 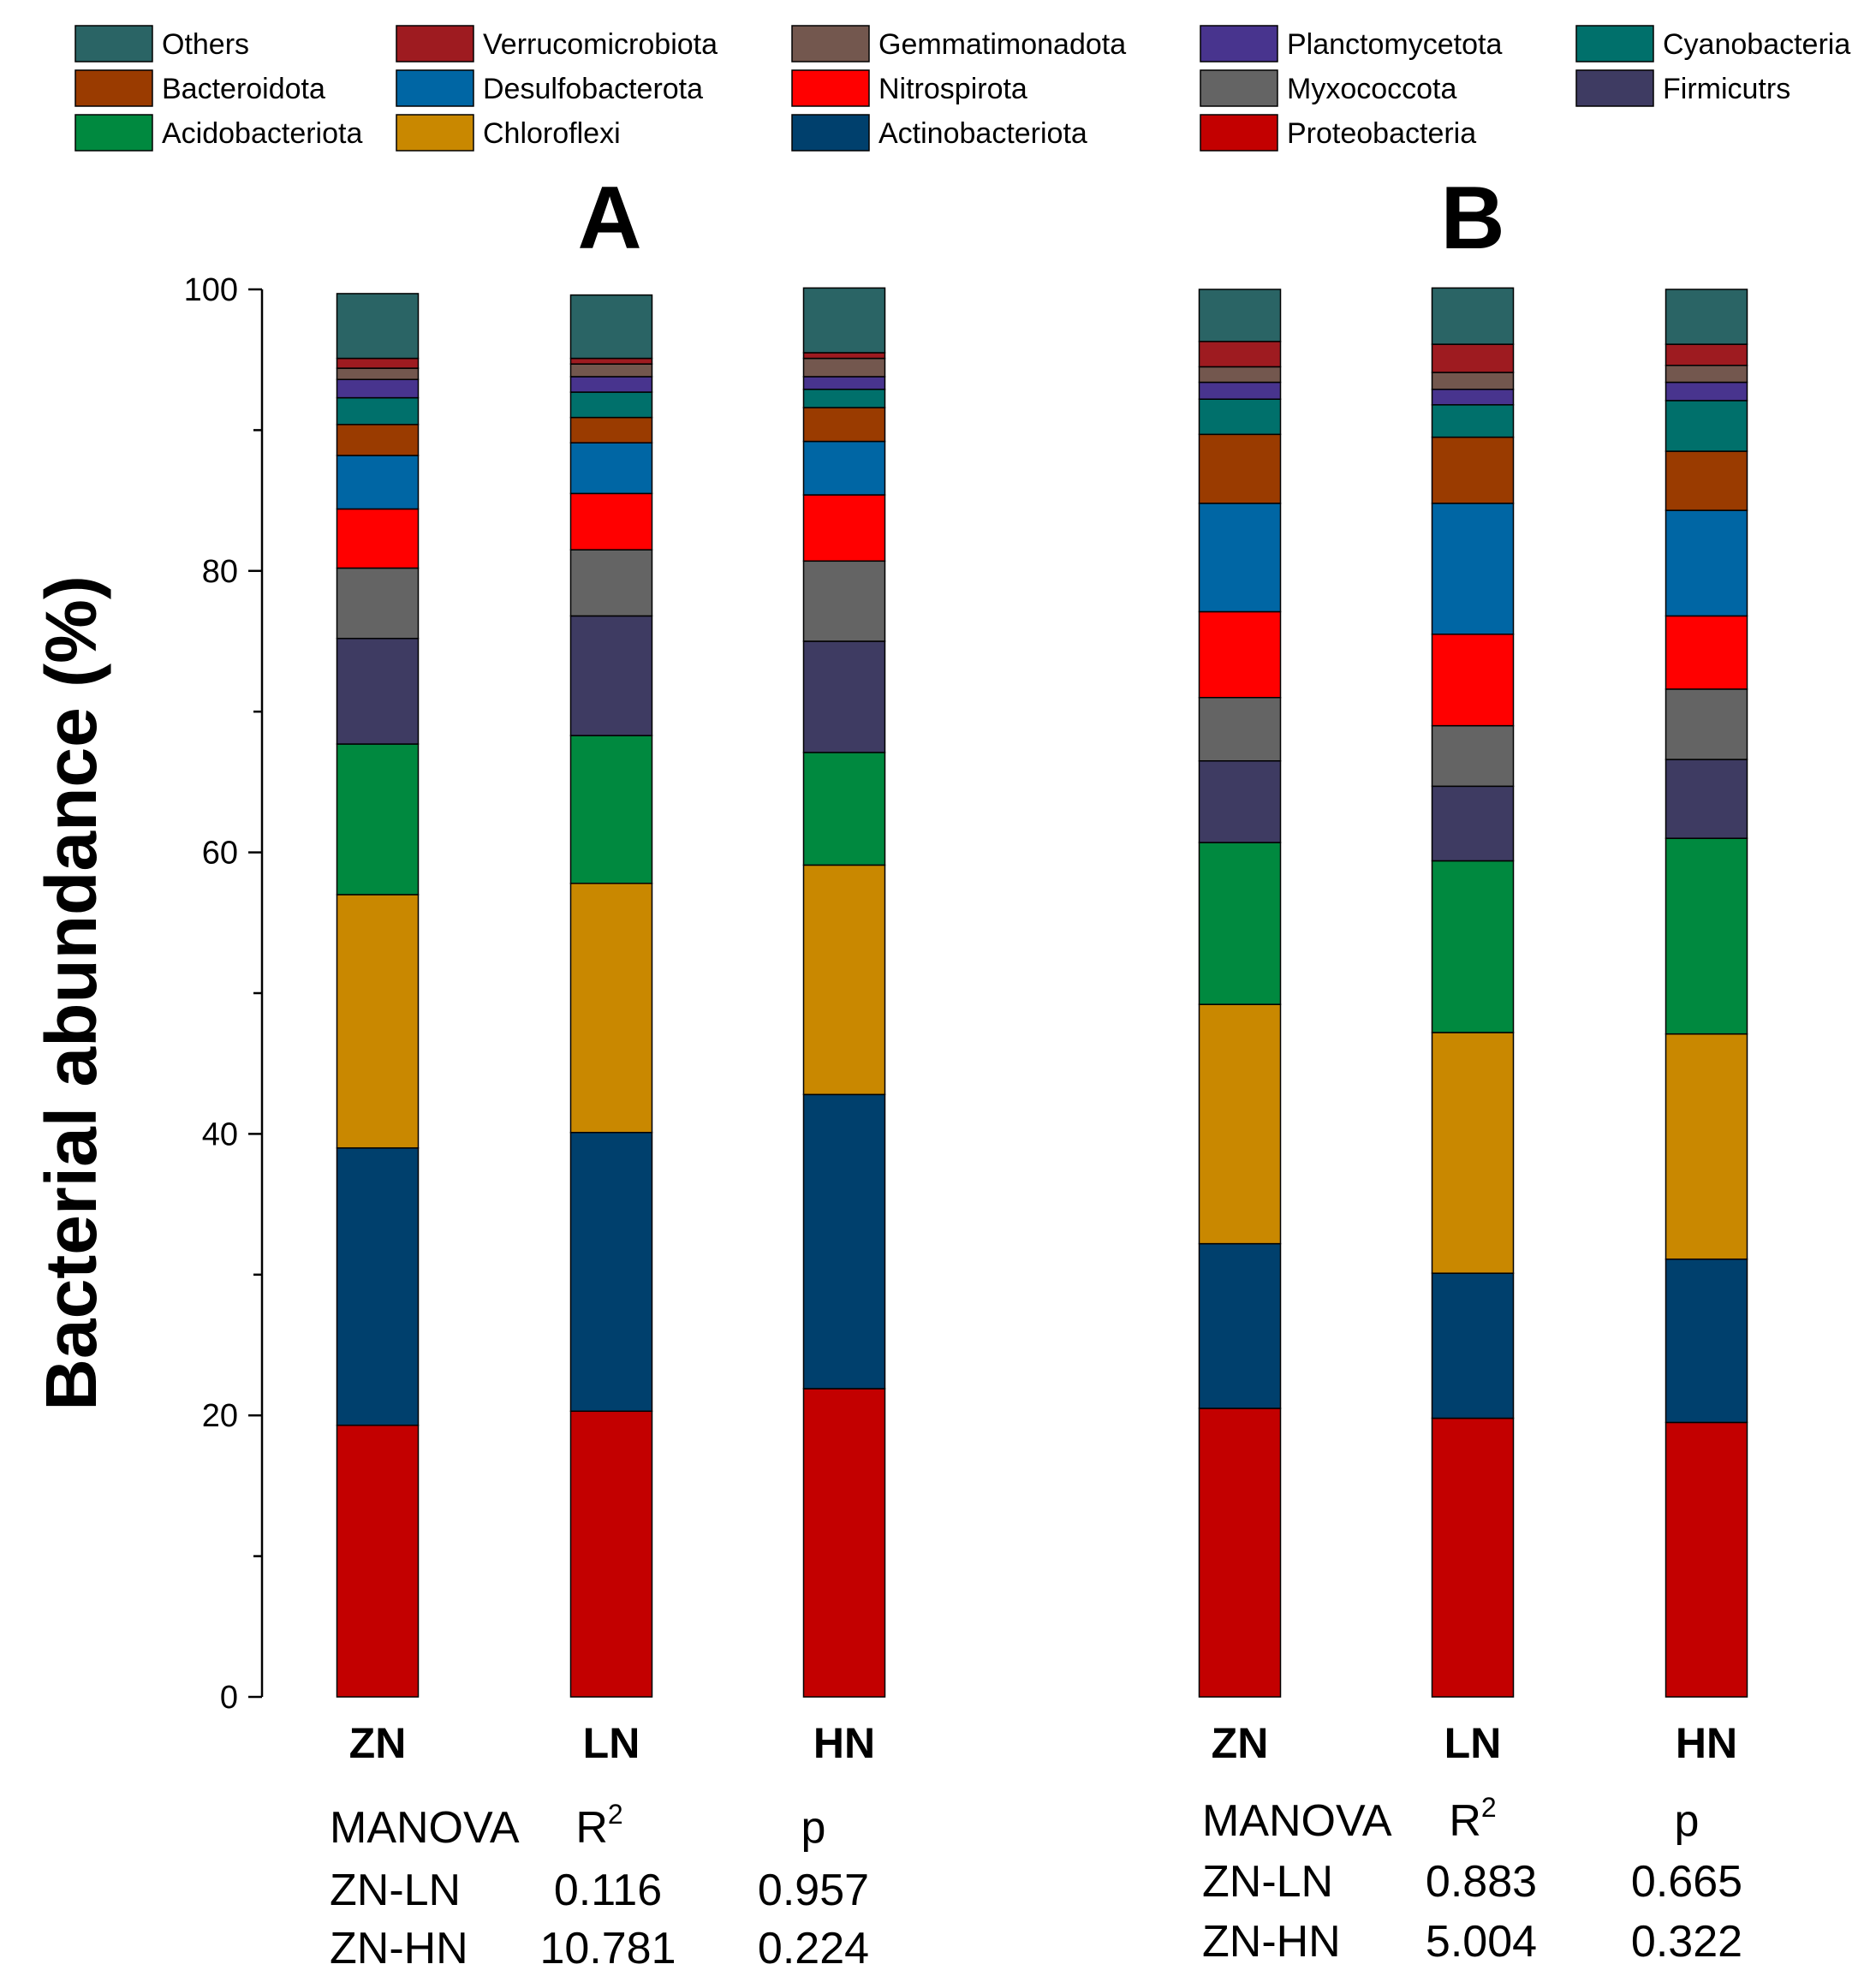 I want to click on bar-segment-desulfobacterota, so click(x=1473, y=569).